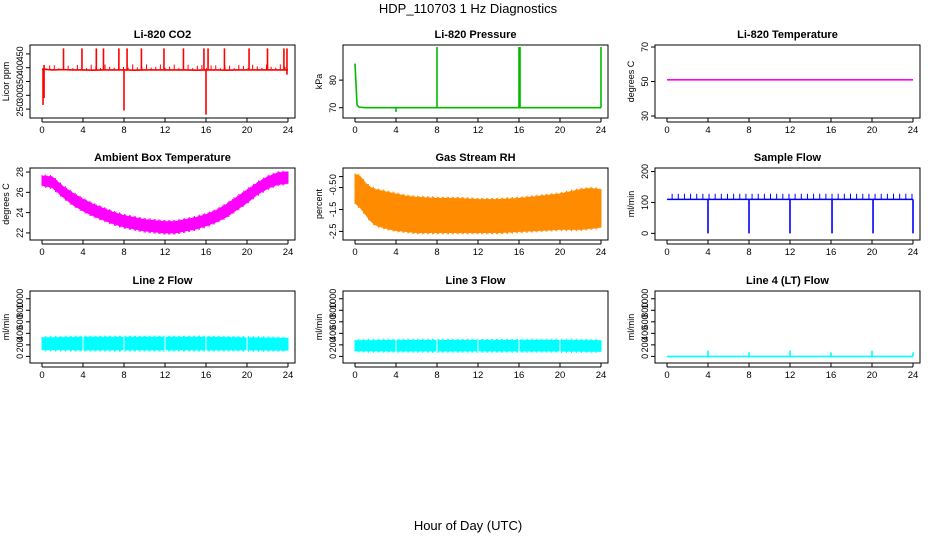  What do you see at coordinates (20, 95) in the screenshot?
I see `y-tick-label: 300` at bounding box center [20, 95].